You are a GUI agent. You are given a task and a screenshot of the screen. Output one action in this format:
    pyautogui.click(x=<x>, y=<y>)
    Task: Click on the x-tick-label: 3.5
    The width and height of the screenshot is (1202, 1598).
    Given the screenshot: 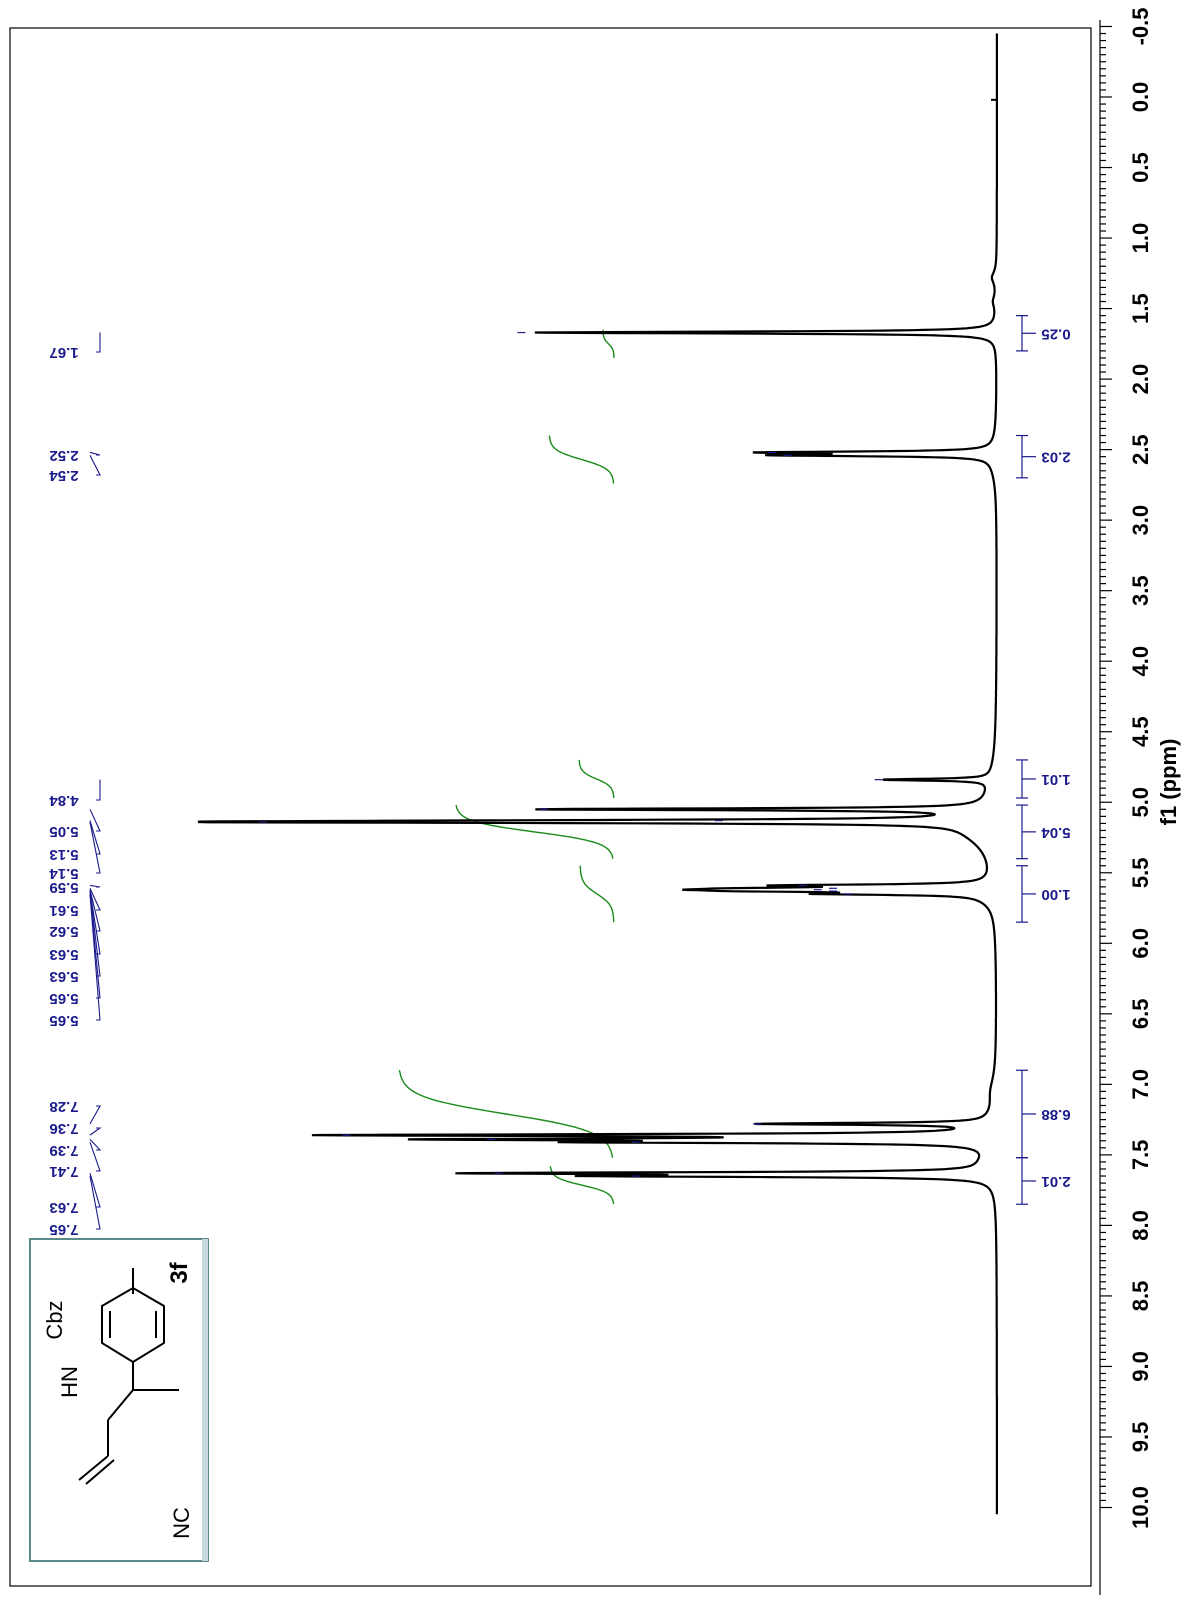 What is the action you would take?
    pyautogui.click(x=1140, y=590)
    